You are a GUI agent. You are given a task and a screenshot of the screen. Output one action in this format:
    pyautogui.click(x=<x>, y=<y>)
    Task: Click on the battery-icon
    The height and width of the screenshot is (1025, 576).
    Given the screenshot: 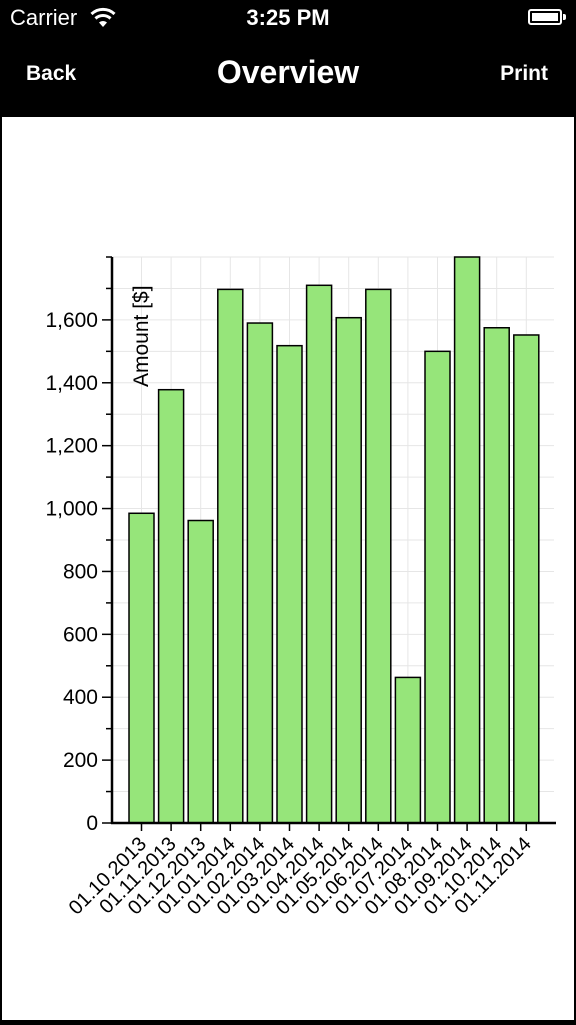 What is the action you would take?
    pyautogui.click(x=547, y=17)
    